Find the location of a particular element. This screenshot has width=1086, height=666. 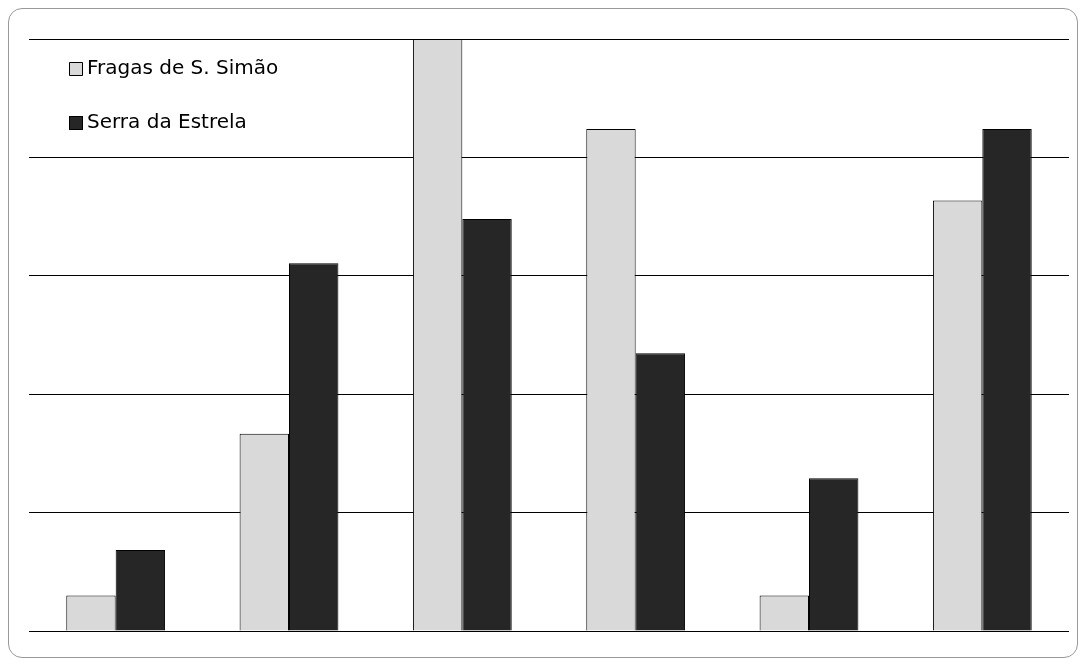

legend-label: Serra da Estrela is located at coordinates (167, 121).